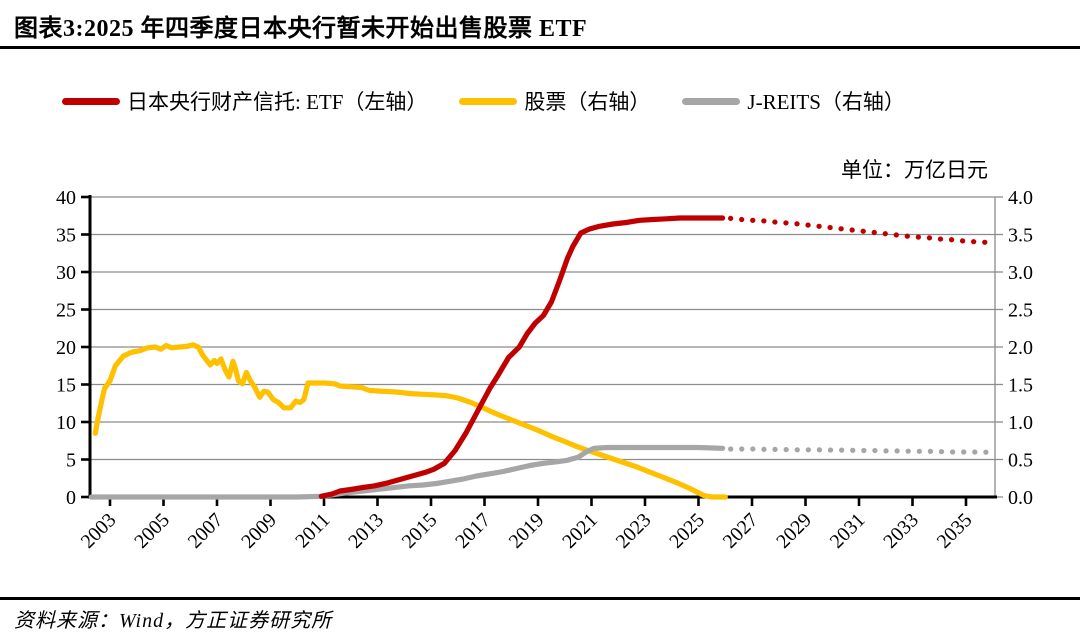  Describe the element at coordinates (794, 531) in the screenshot. I see `svg-text: 2029` at that location.